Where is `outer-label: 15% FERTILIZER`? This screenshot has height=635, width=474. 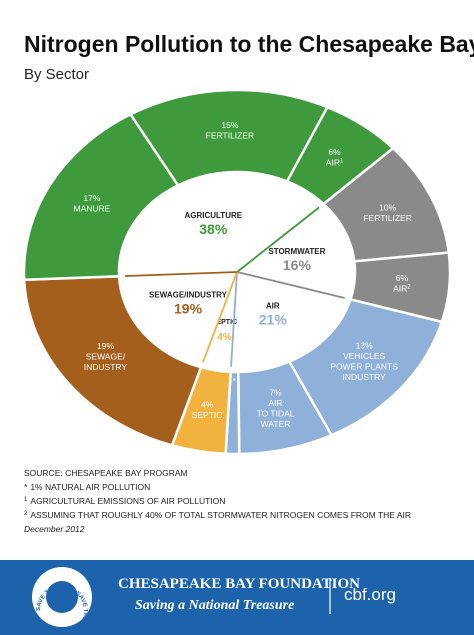 outer-label: 15% FERTILIZER is located at coordinates (230, 130).